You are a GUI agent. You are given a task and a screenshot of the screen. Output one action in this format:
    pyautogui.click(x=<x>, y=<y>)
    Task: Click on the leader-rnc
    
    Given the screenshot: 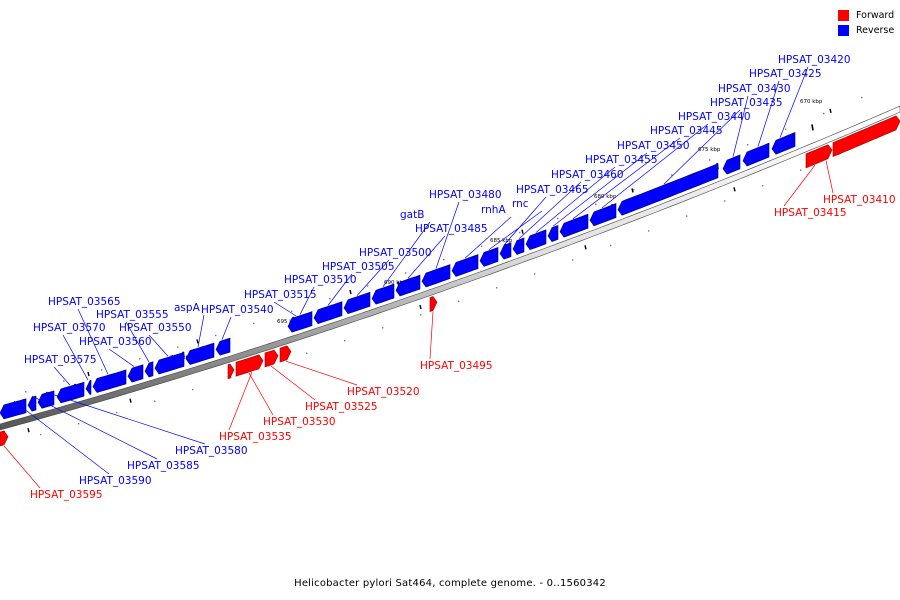 What is the action you would take?
    pyautogui.click(x=515, y=230)
    